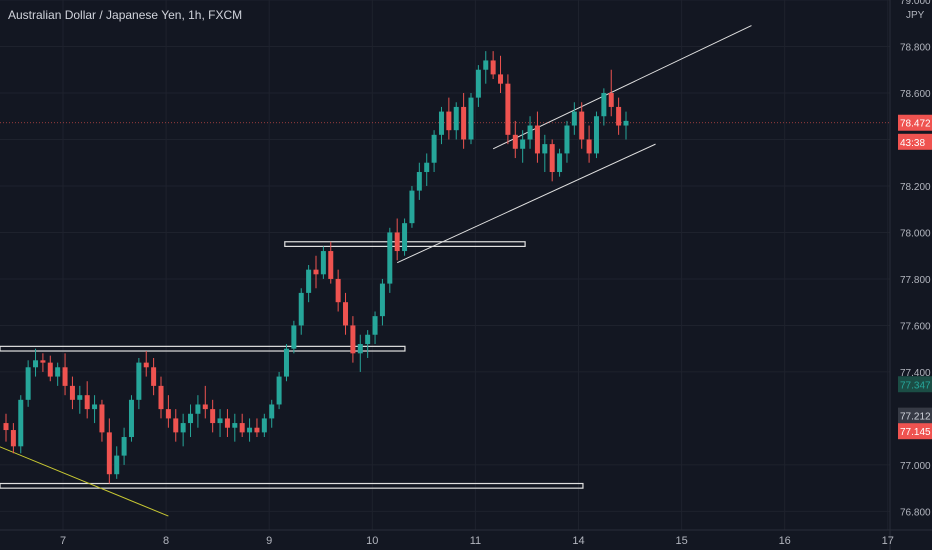  Describe the element at coordinates (915, 280) in the screenshot. I see `y-tick-label-6: 77.800` at that location.